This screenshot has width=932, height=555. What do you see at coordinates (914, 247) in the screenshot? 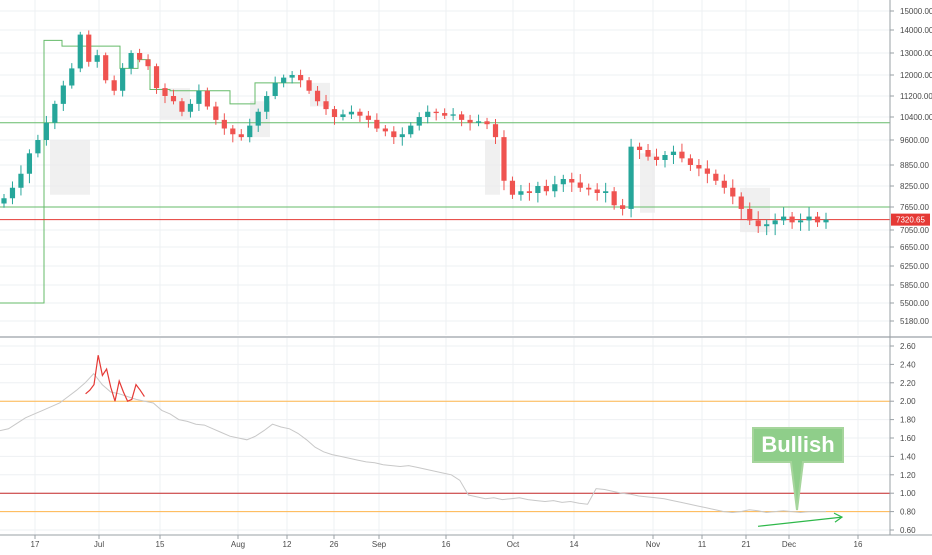
I see `price-tick-label: 6650.00` at bounding box center [914, 247].